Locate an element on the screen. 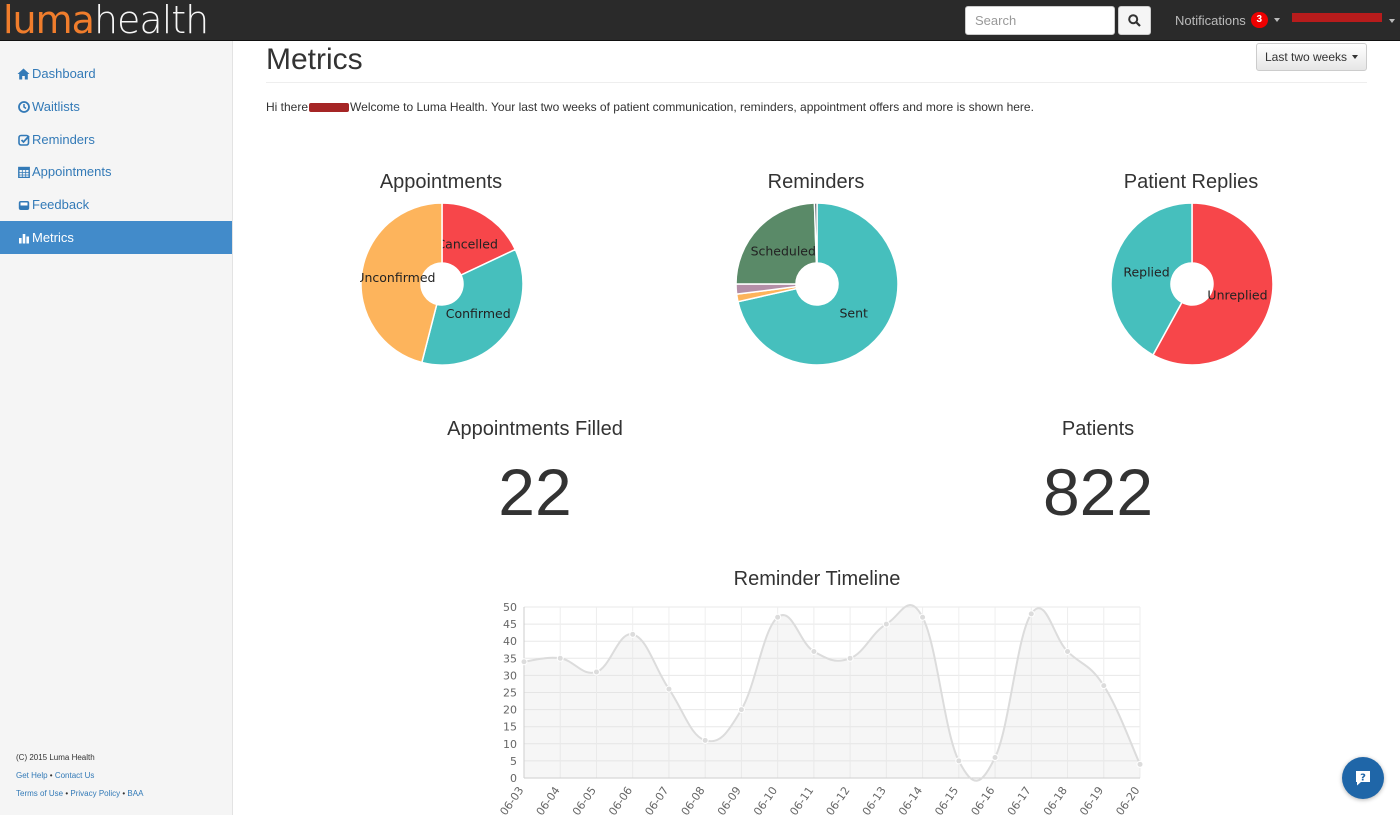 This screenshot has height=815, width=1400. search-input is located at coordinates (1040, 20).